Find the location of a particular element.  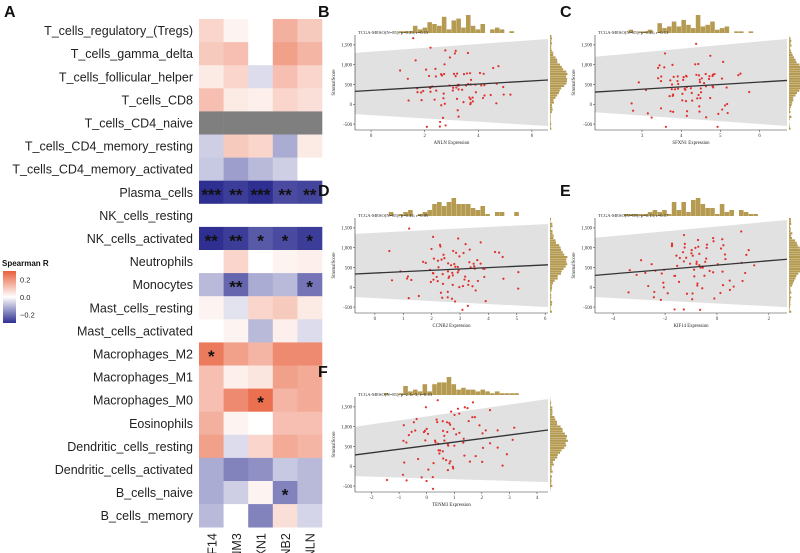

heatmap-row-label: NK_cells_resting is located at coordinates (146, 216).